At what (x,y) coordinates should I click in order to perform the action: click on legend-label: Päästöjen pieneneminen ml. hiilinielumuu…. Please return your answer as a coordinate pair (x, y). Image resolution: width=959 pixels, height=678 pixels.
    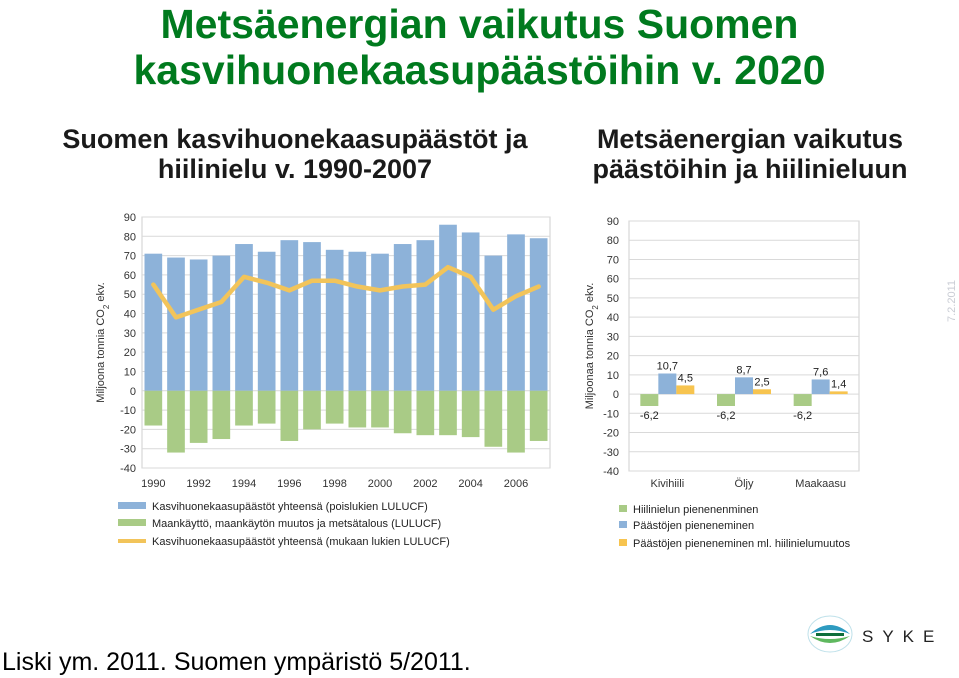
    Looking at the image, I should click on (742, 544).